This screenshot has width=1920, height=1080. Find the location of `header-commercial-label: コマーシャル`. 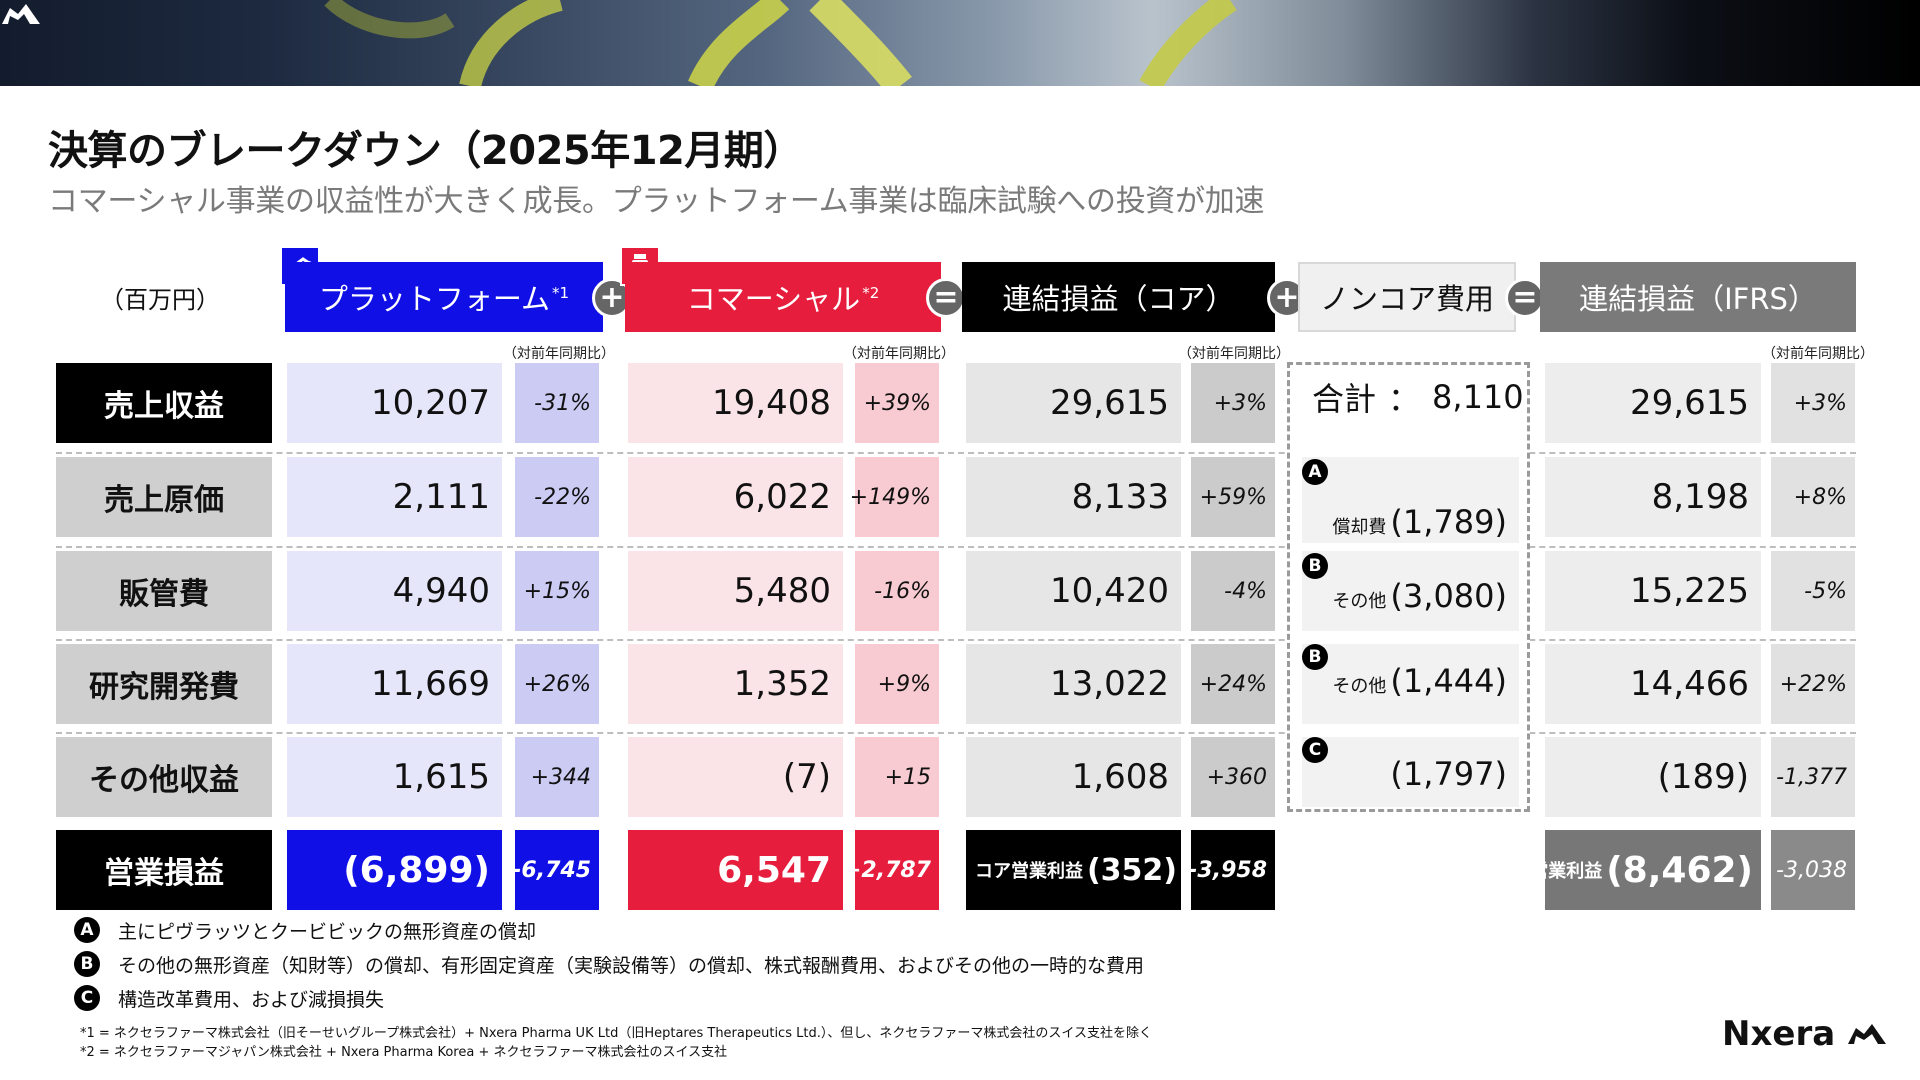

header-commercial-label: コマーシャル is located at coordinates (773, 299).